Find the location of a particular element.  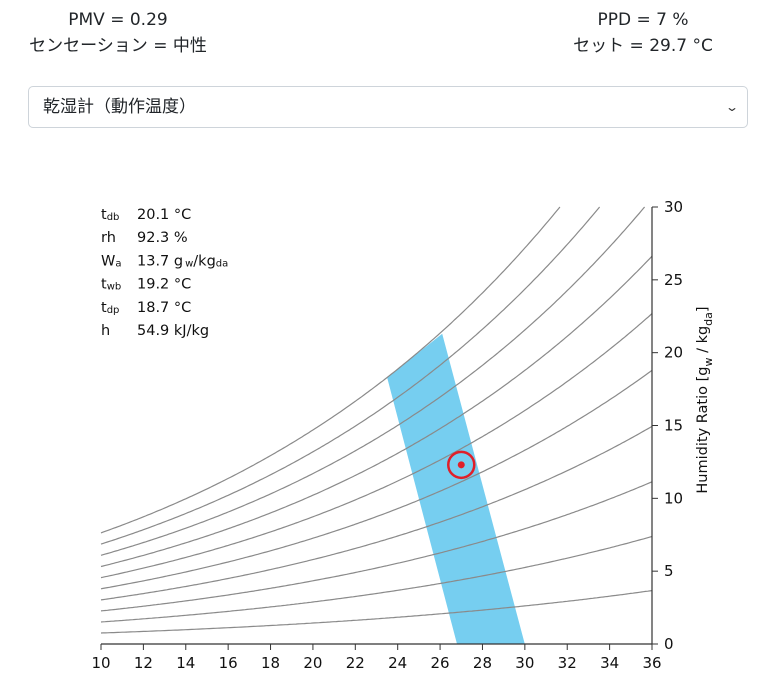

readout-value: 92.3 % is located at coordinates (162, 238).